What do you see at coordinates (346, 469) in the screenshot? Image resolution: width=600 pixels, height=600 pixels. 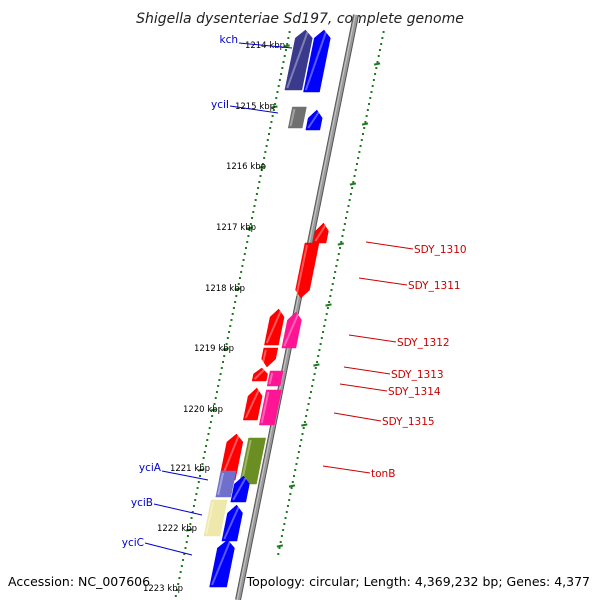 I see `leader-tonB` at bounding box center [346, 469].